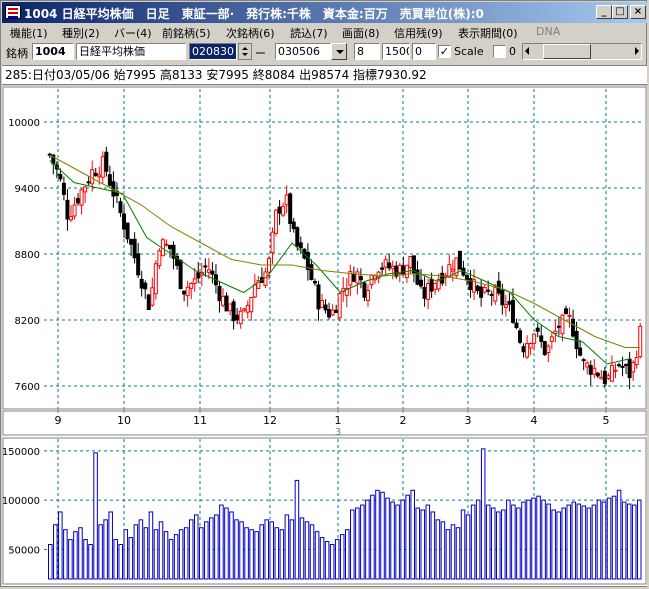  Describe the element at coordinates (567, 51) in the screenshot. I see `scroll-thumb` at that location.